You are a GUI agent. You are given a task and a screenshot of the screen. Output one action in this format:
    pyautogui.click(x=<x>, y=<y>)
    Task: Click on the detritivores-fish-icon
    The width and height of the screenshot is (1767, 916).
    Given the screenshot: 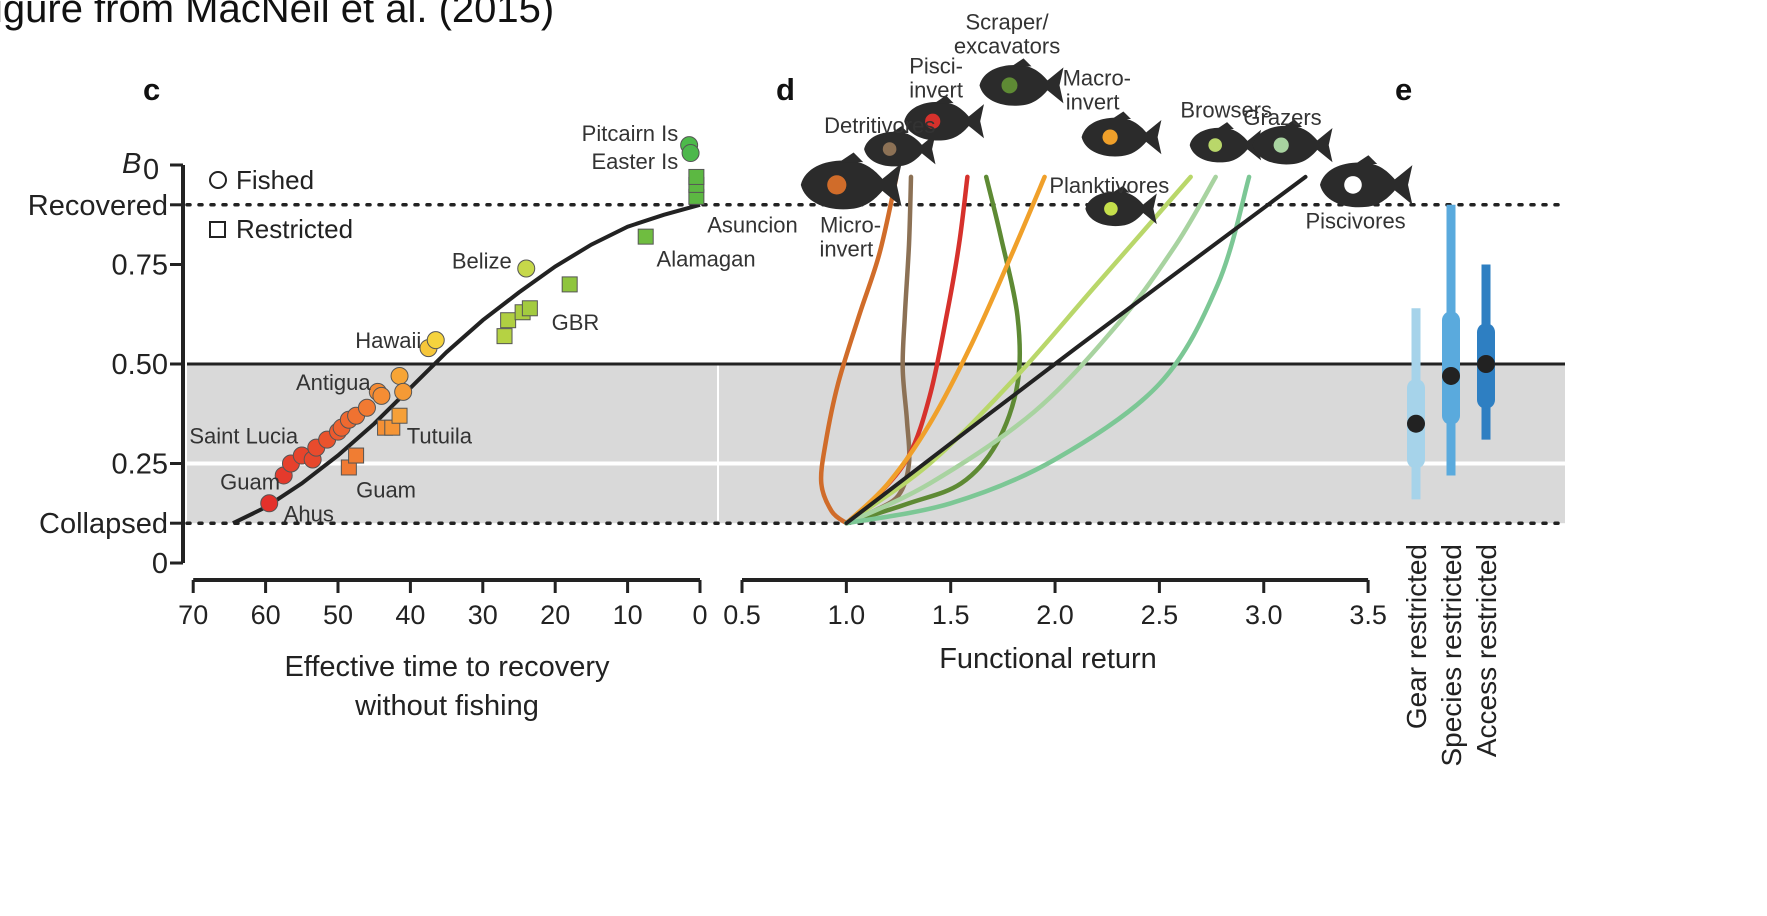 What is the action you would take?
    pyautogui.click(x=900, y=146)
    